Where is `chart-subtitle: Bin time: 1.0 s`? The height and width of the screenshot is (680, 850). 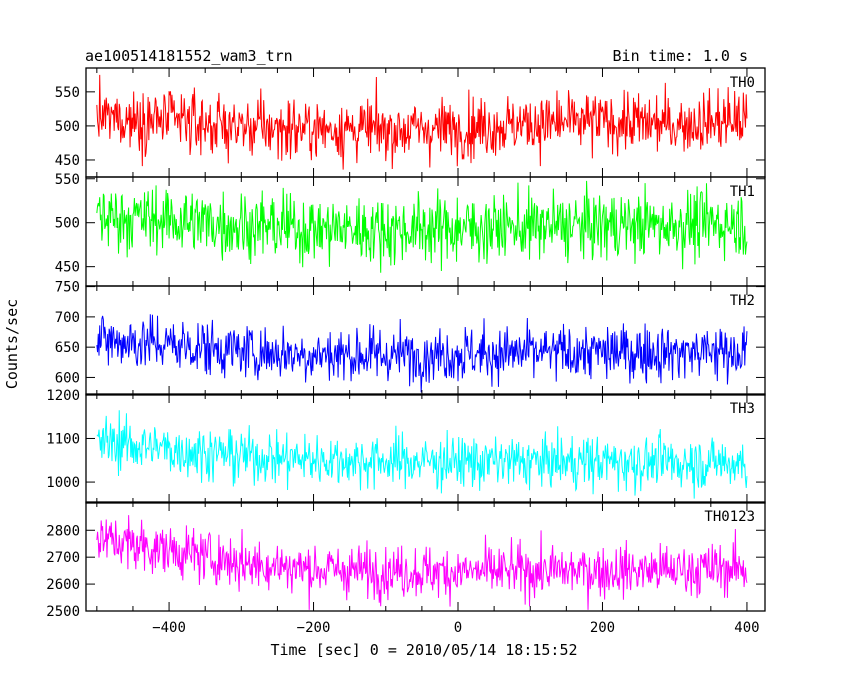
chart-subtitle: Bin time: 1.0 s is located at coordinates (680, 56).